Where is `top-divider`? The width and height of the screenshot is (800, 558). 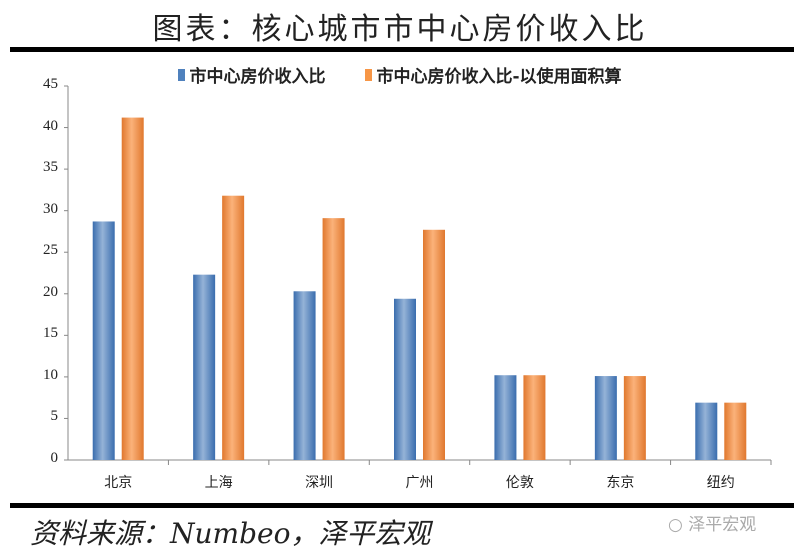 top-divider is located at coordinates (402, 49).